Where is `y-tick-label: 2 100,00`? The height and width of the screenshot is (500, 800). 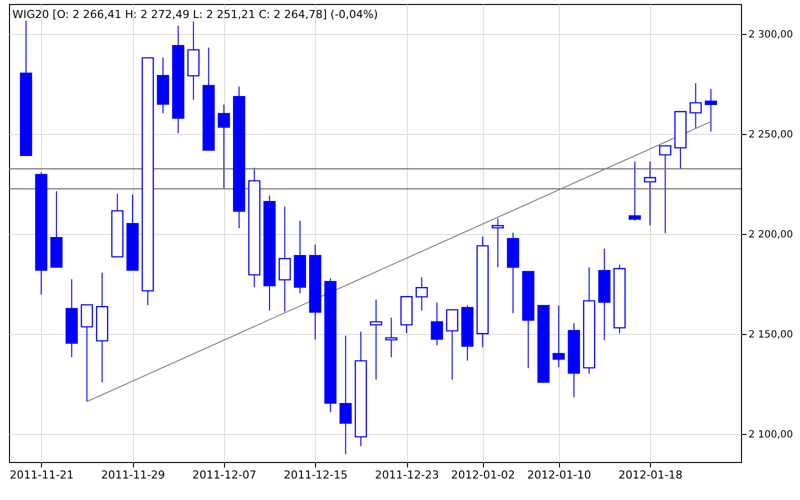 y-tick-label: 2 100,00 is located at coordinates (771, 435).